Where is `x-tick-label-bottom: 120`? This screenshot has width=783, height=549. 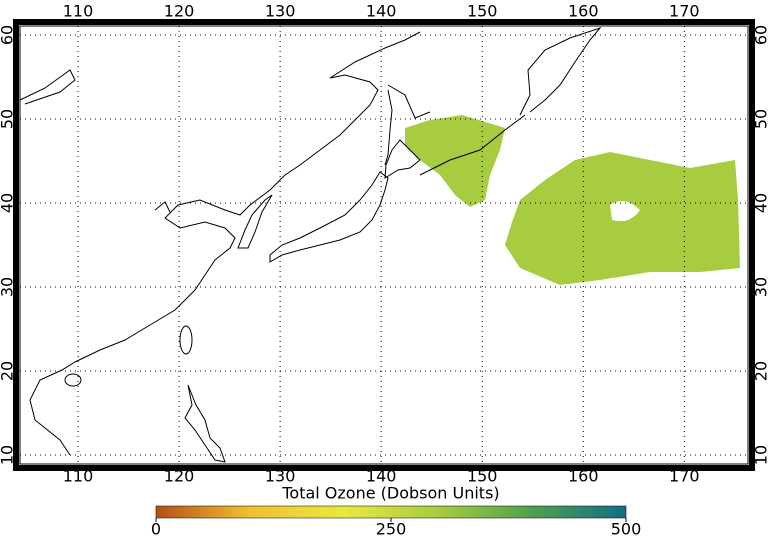
x-tick-label-bottom: 120 is located at coordinates (179, 476).